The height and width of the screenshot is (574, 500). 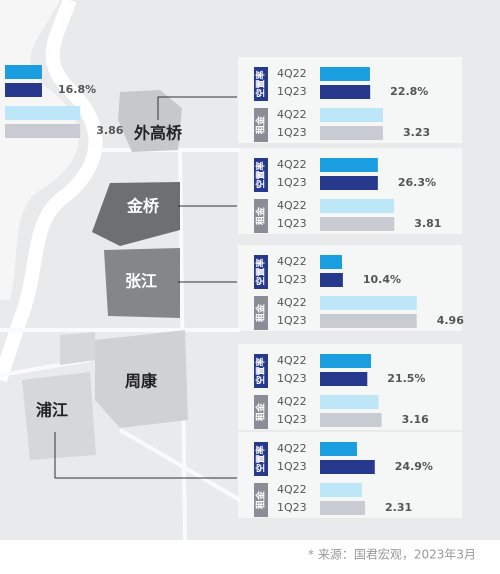 I want to click on value-label: 24.9%, so click(x=414, y=466).